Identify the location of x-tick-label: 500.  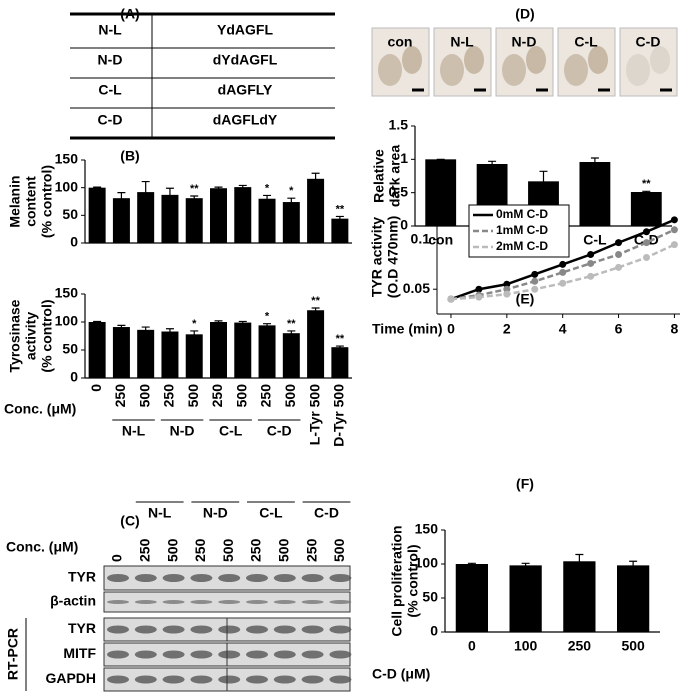
(144, 396).